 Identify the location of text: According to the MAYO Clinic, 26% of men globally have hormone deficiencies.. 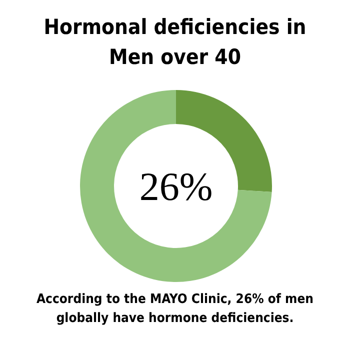
(175, 309).